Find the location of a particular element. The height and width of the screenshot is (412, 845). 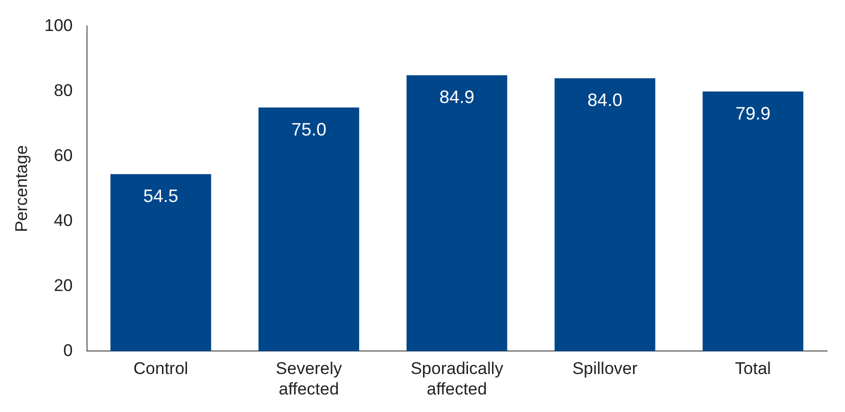

data-label: 84.0 is located at coordinates (604, 100).